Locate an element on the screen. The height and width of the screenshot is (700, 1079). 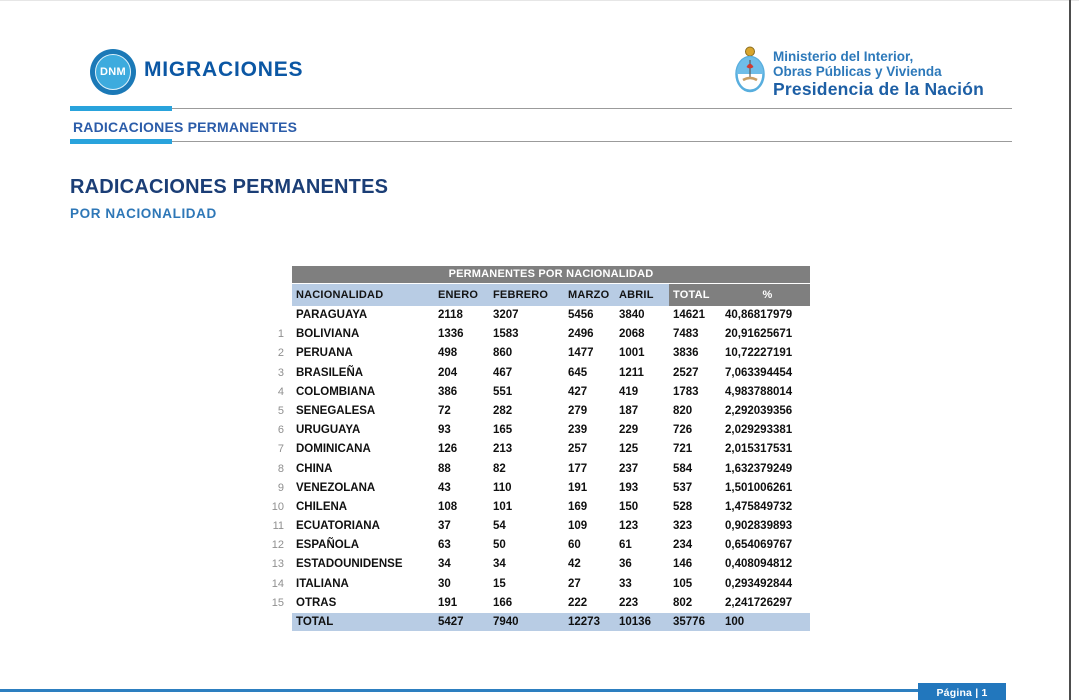
row-number: 3 is located at coordinates (280, 372).